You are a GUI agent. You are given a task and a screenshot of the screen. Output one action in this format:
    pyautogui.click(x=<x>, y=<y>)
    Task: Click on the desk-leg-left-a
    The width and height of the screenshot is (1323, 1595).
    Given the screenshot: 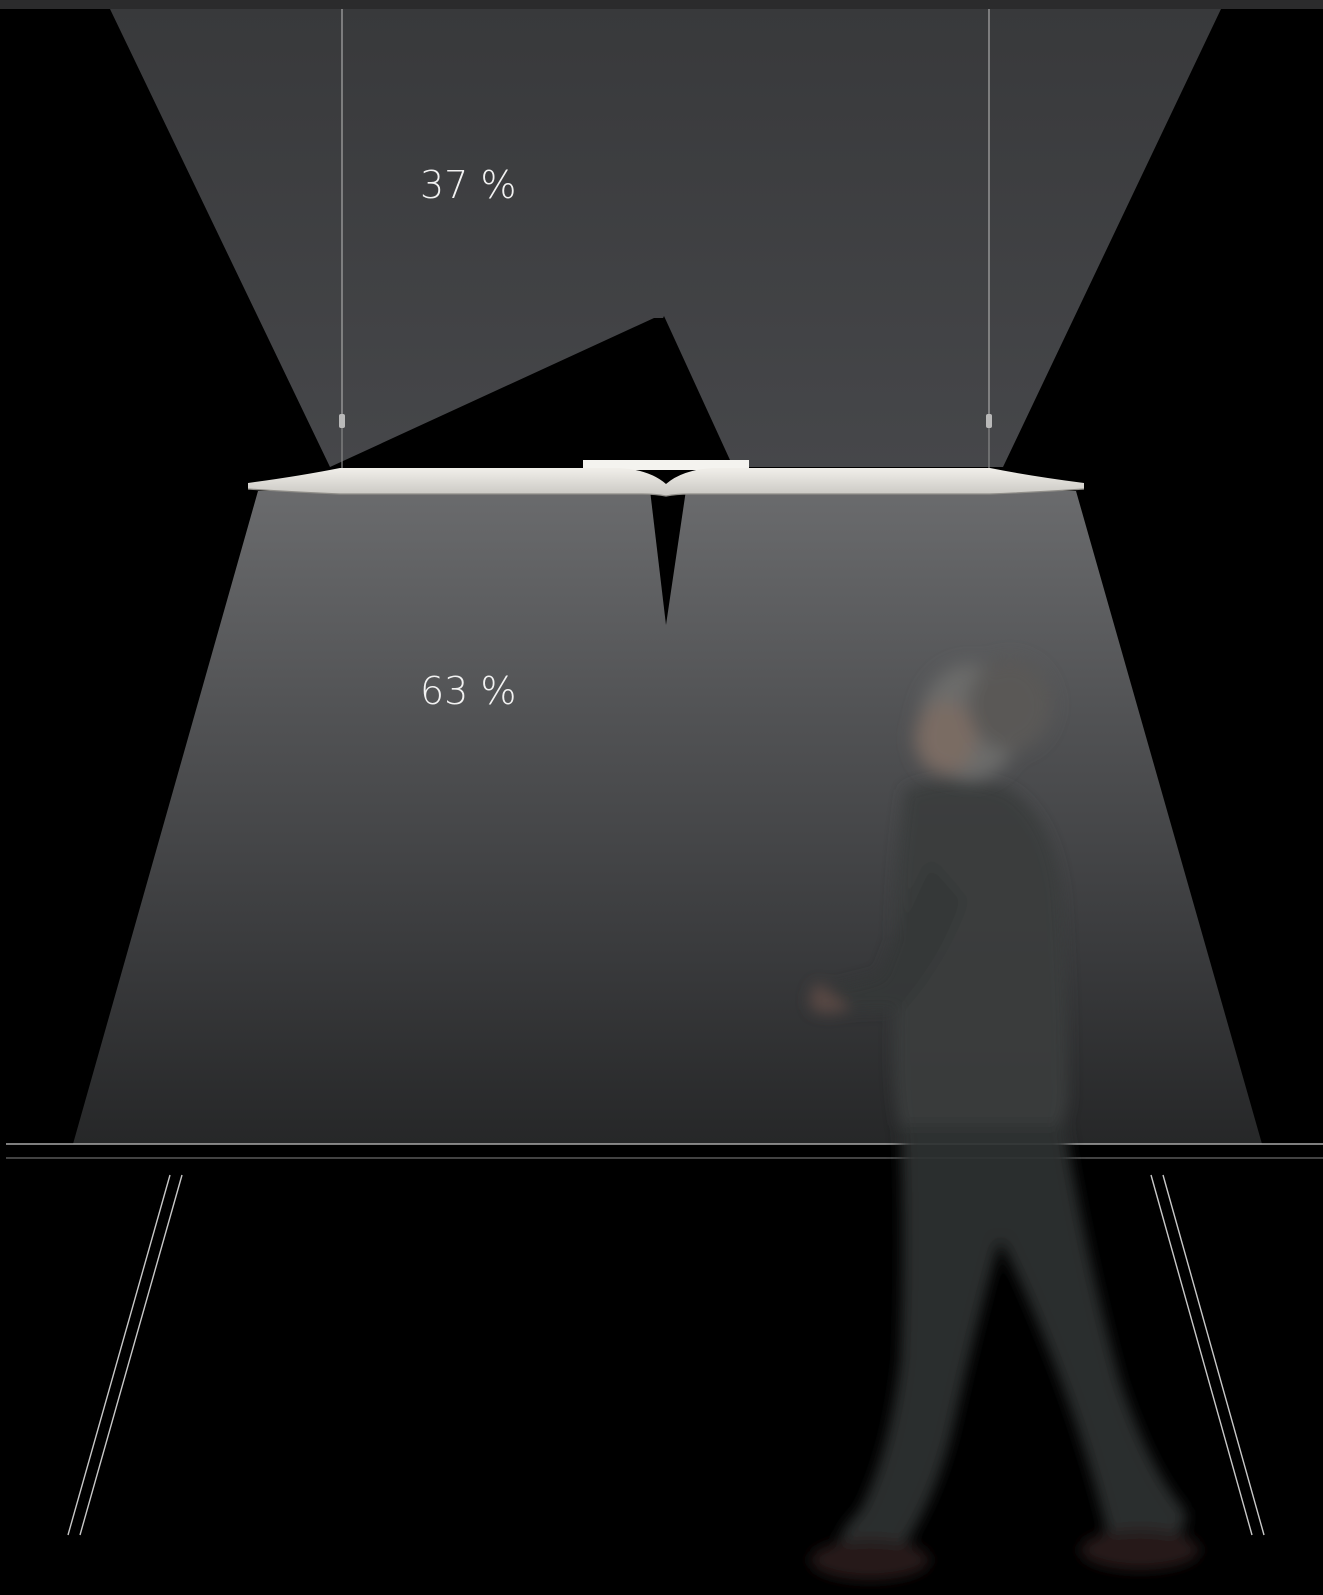 What is the action you would take?
    pyautogui.click(x=119, y=1355)
    